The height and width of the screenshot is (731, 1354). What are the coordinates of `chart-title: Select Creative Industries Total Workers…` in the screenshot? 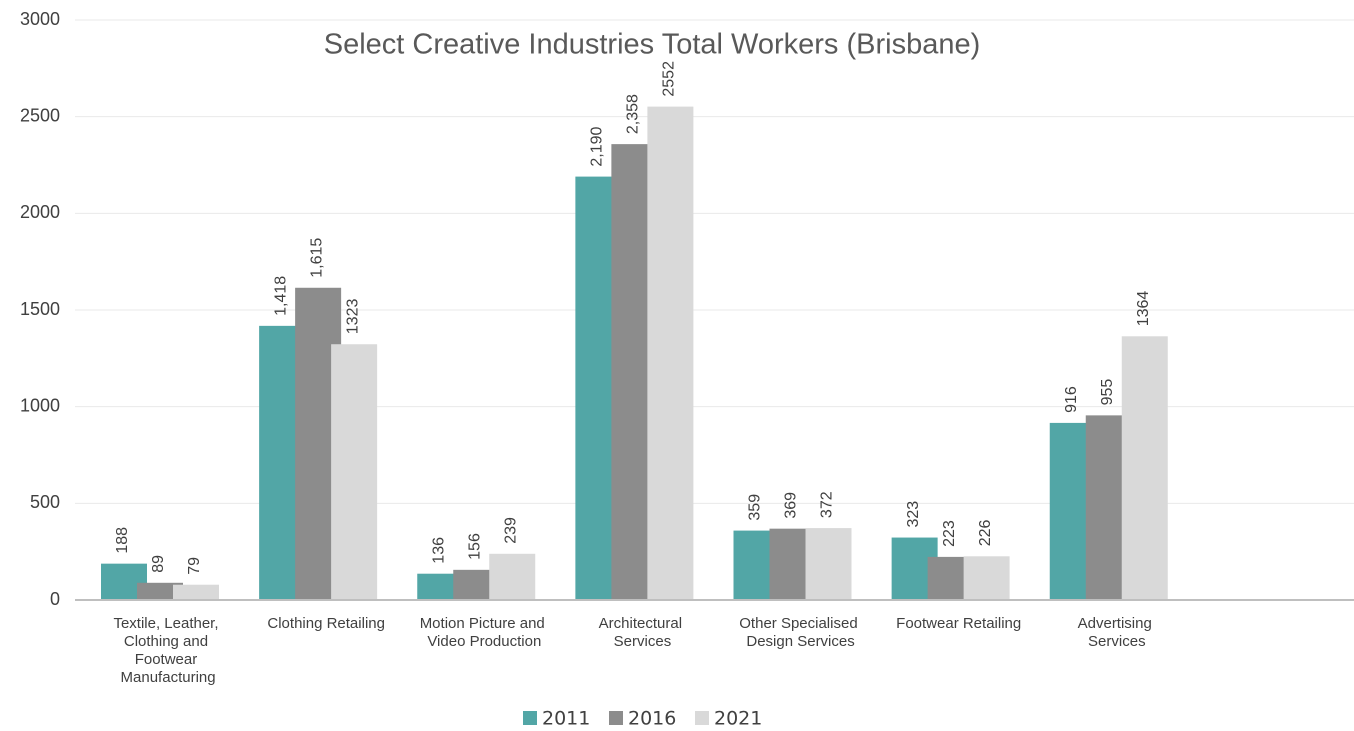 It's located at (652, 45).